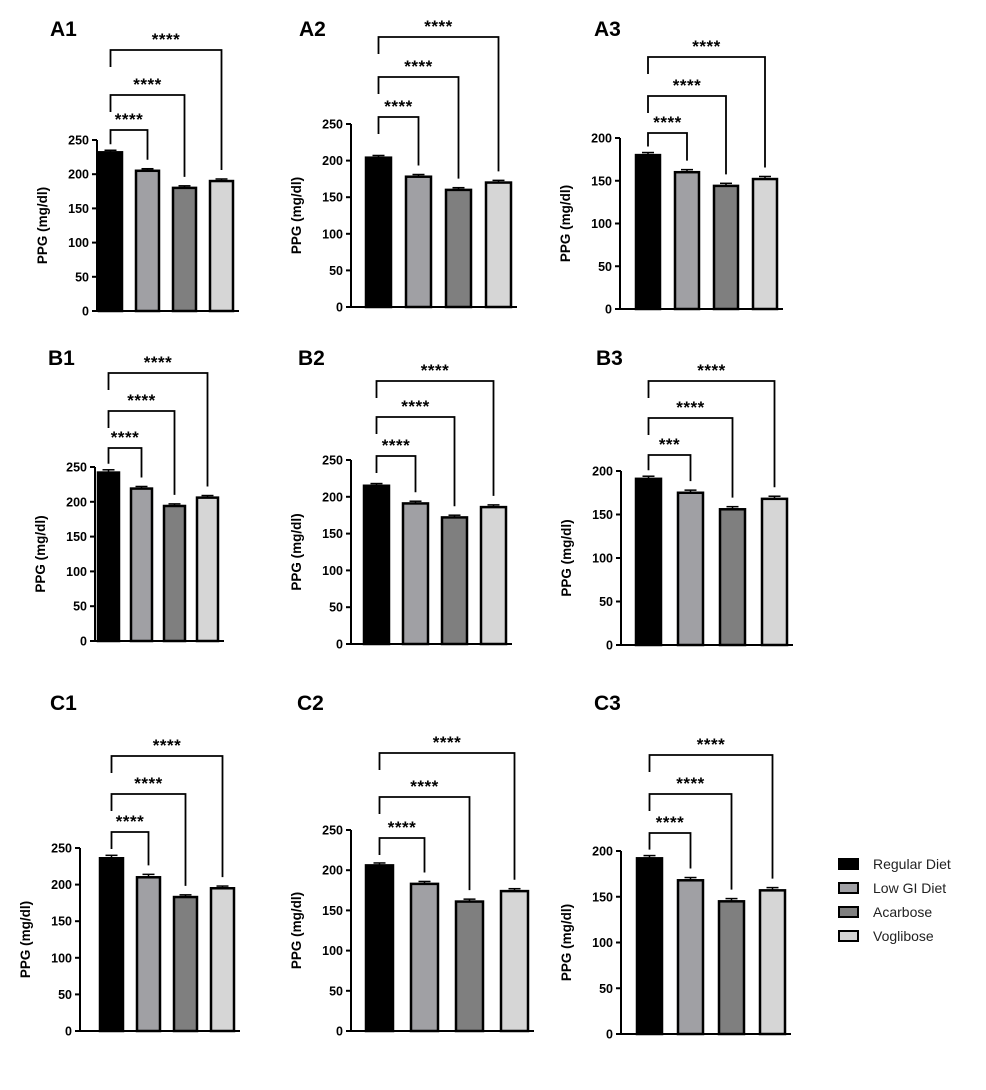 The height and width of the screenshot is (1090, 986). Describe the element at coordinates (607, 703) in the screenshot. I see `panel-label: C3` at that location.